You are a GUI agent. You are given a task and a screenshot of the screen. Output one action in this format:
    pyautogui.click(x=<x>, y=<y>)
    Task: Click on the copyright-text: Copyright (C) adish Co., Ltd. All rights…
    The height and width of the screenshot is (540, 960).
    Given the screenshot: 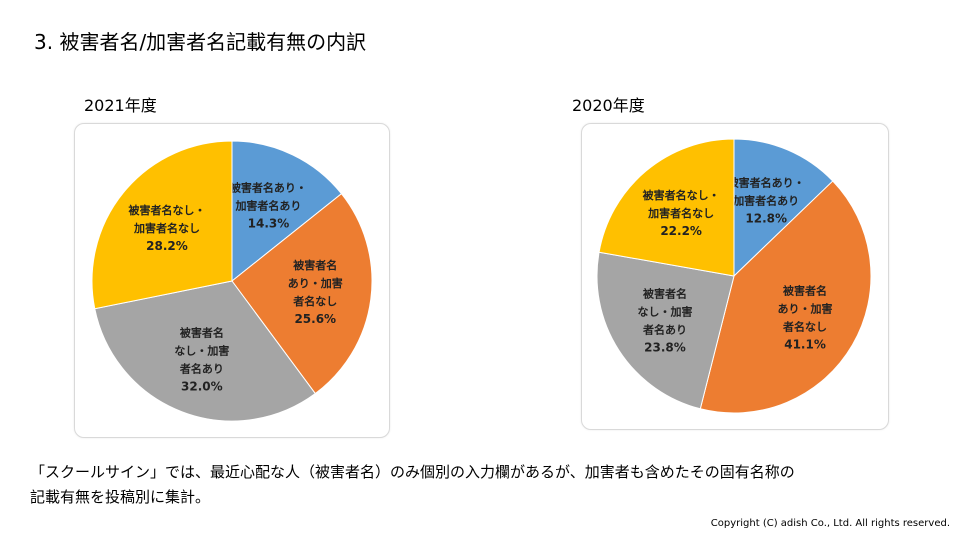 What is the action you would take?
    pyautogui.click(x=830, y=523)
    